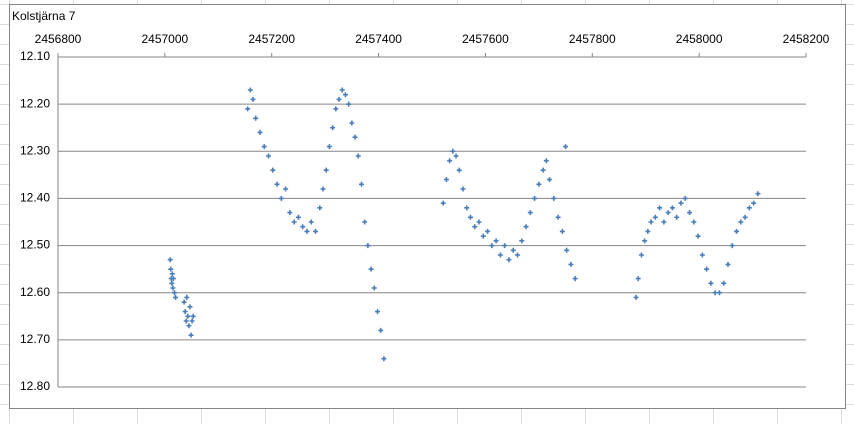 The width and height of the screenshot is (854, 424). Describe the element at coordinates (164, 39) in the screenshot. I see `x-tick-label: 2457000` at that location.